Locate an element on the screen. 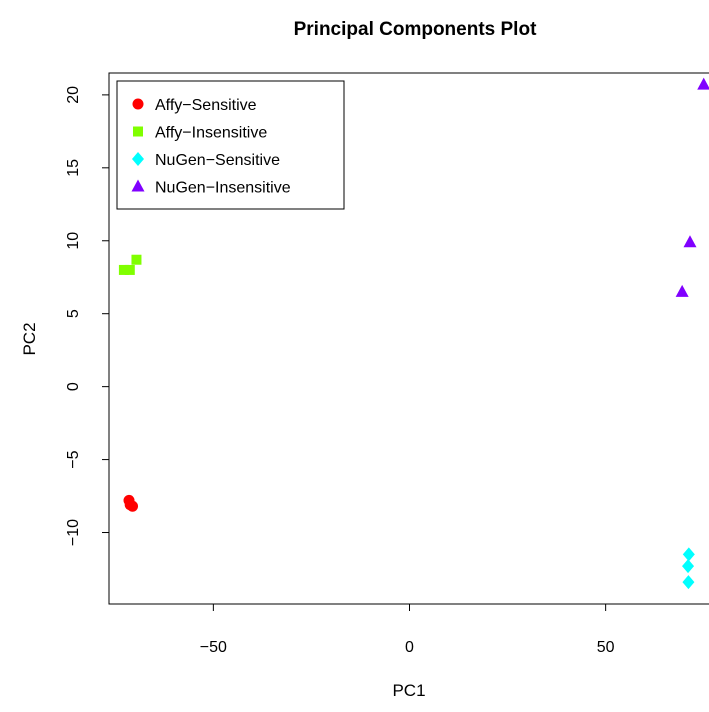  x-axis: −50 0 50 is located at coordinates (407, 629).